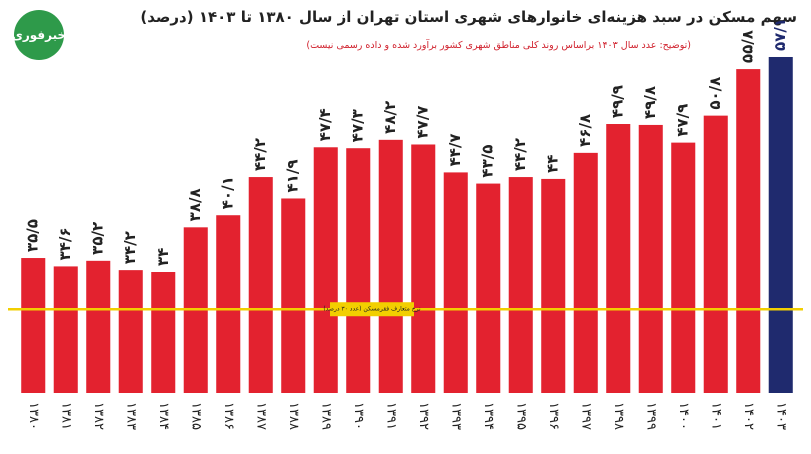  I want to click on value-label: ۳۴/۲, so click(130, 247).